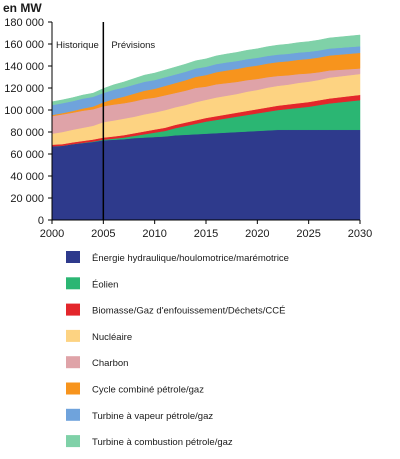 Image resolution: width=400 pixels, height=459 pixels. What do you see at coordinates (103, 234) in the screenshot?
I see `x-tick-label: 2005` at bounding box center [103, 234].